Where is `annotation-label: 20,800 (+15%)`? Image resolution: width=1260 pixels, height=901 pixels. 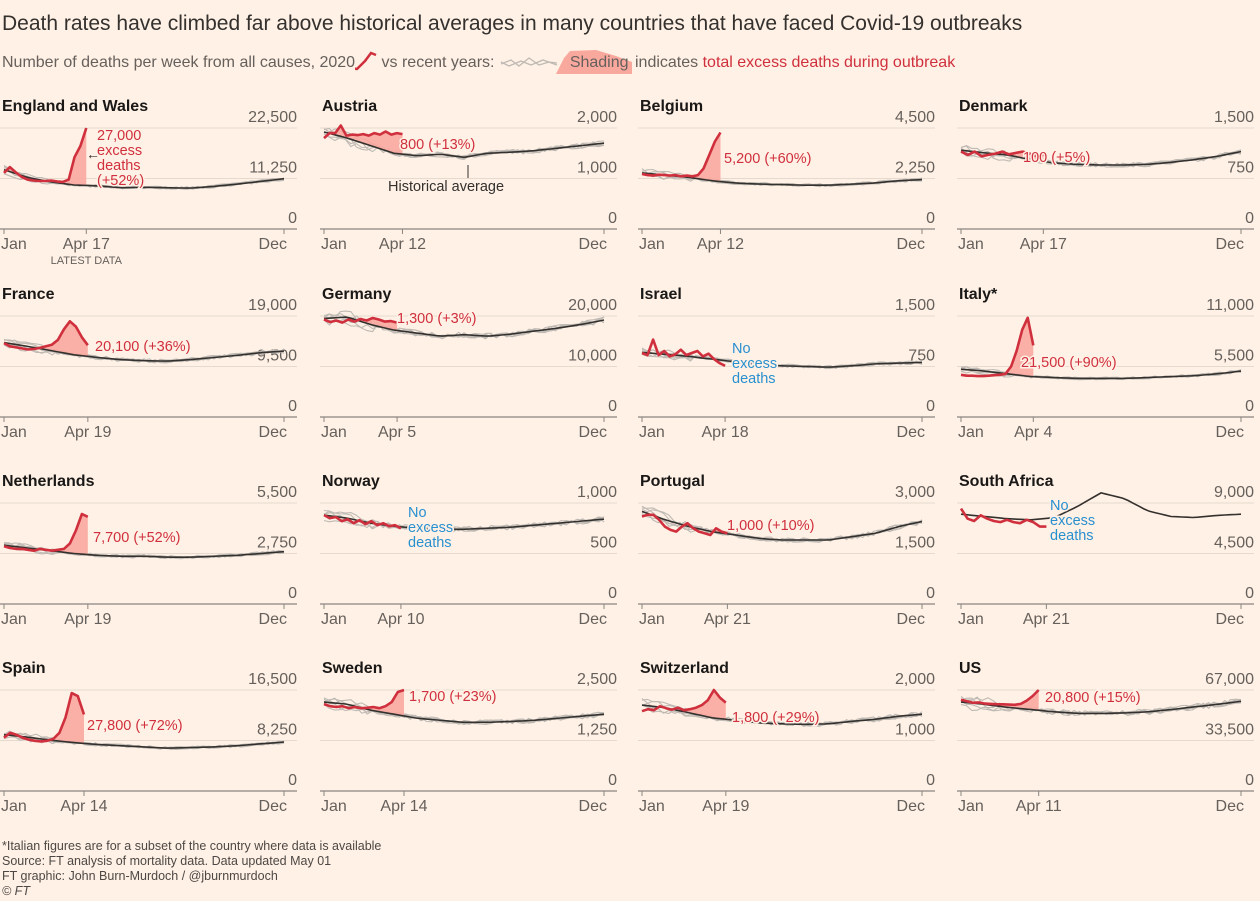 annotation-label: 20,800 (+15%) is located at coordinates (1093, 698).